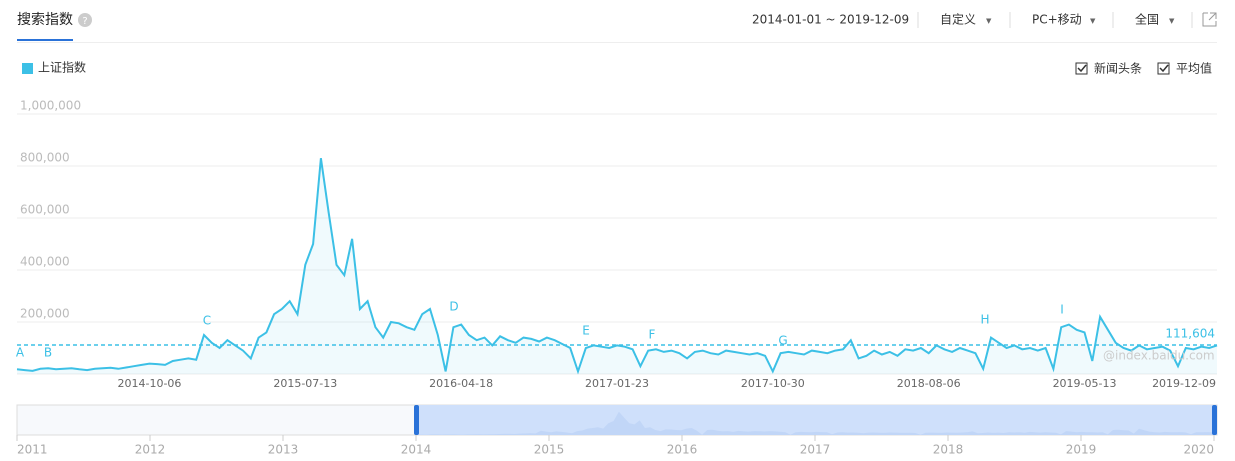  What do you see at coordinates (1081, 450) in the screenshot?
I see `navigator-tick-label: 2019` at bounding box center [1081, 450].